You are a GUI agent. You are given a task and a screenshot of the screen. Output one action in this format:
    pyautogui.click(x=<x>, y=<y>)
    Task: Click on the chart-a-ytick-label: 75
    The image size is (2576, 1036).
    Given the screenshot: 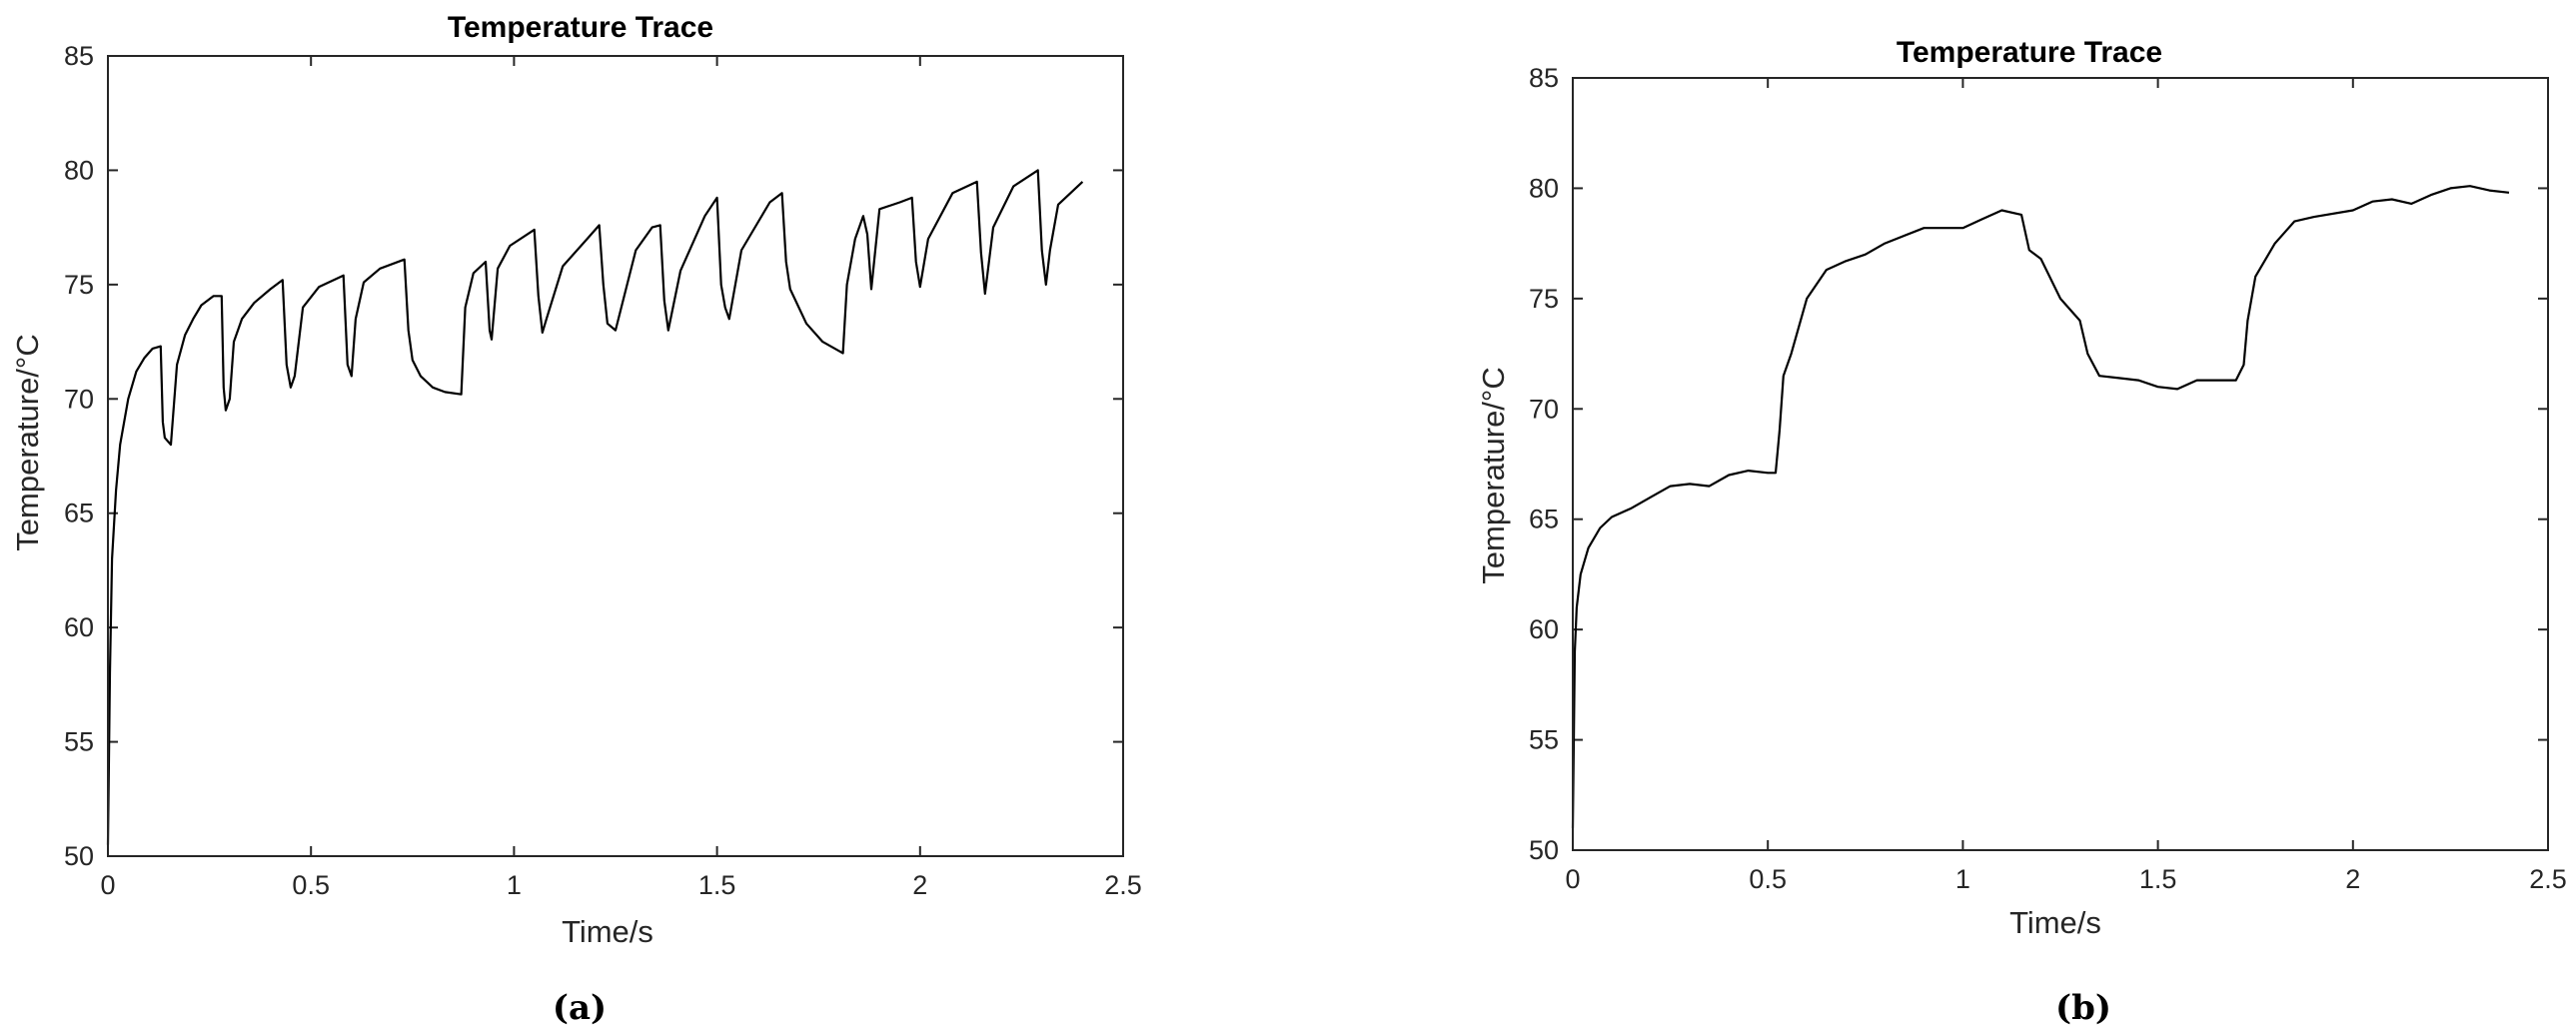 What is the action you would take?
    pyautogui.click(x=79, y=285)
    